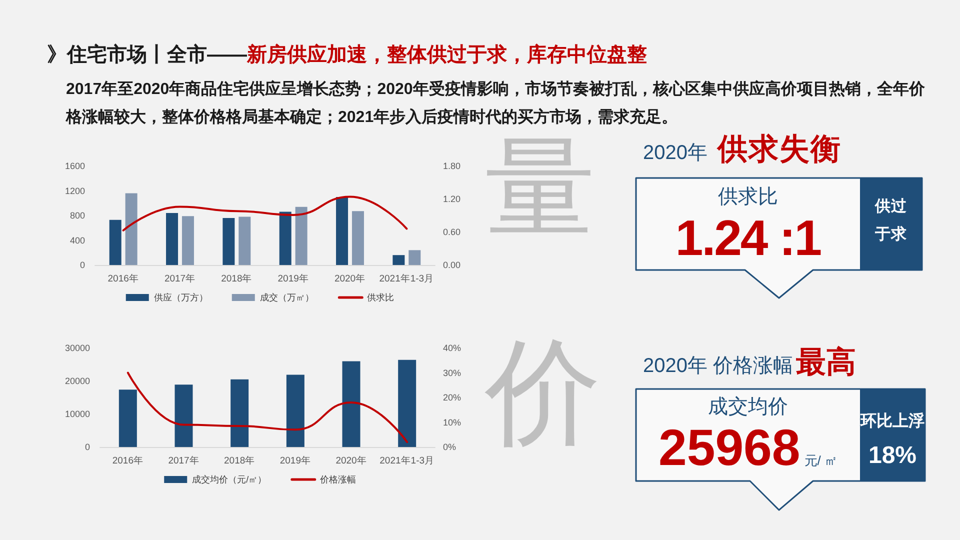  Describe the element at coordinates (452, 397) in the screenshot. I see `y2-tick-label: 20%` at that location.